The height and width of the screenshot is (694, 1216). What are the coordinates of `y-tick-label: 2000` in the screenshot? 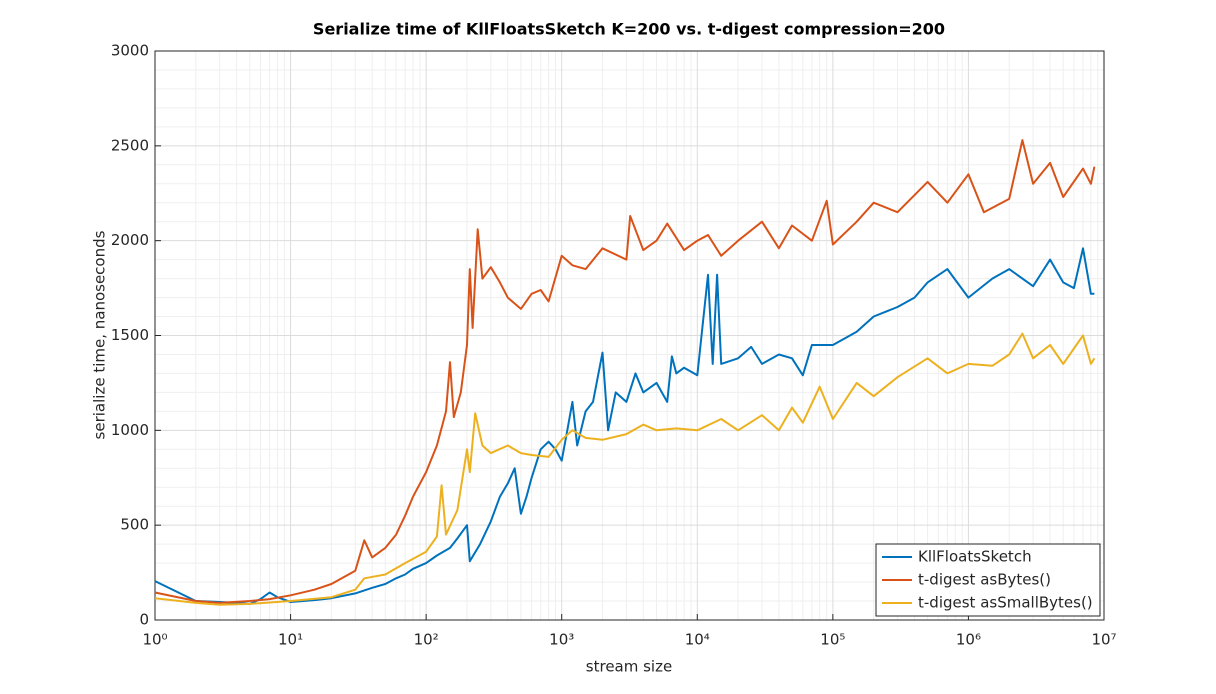 It's located at (130, 240).